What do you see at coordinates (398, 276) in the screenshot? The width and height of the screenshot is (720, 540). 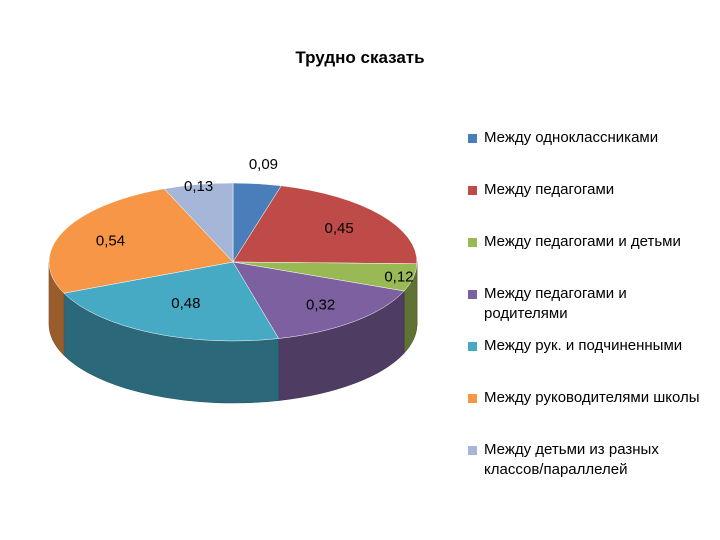 I see `data-label-2: 0,12` at bounding box center [398, 276].